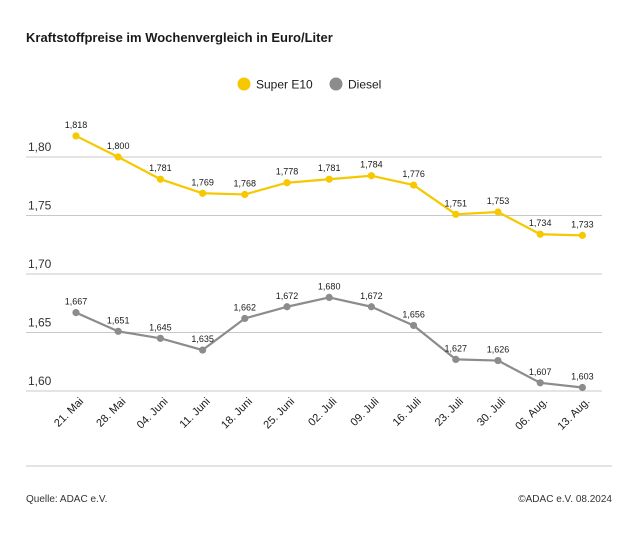 Image resolution: width=638 pixels, height=559 pixels. What do you see at coordinates (287, 172) in the screenshot?
I see `data-label: 1,778` at bounding box center [287, 172].